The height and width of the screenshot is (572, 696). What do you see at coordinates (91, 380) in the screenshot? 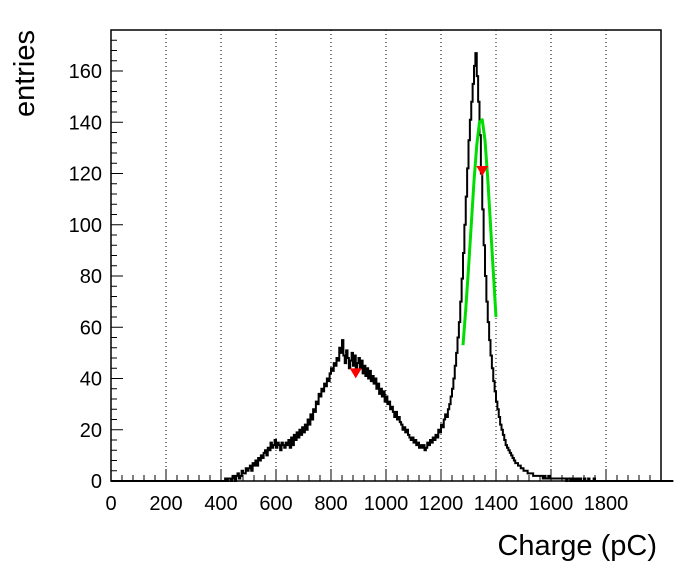
I see `y-tick-label: 40` at bounding box center [91, 380].